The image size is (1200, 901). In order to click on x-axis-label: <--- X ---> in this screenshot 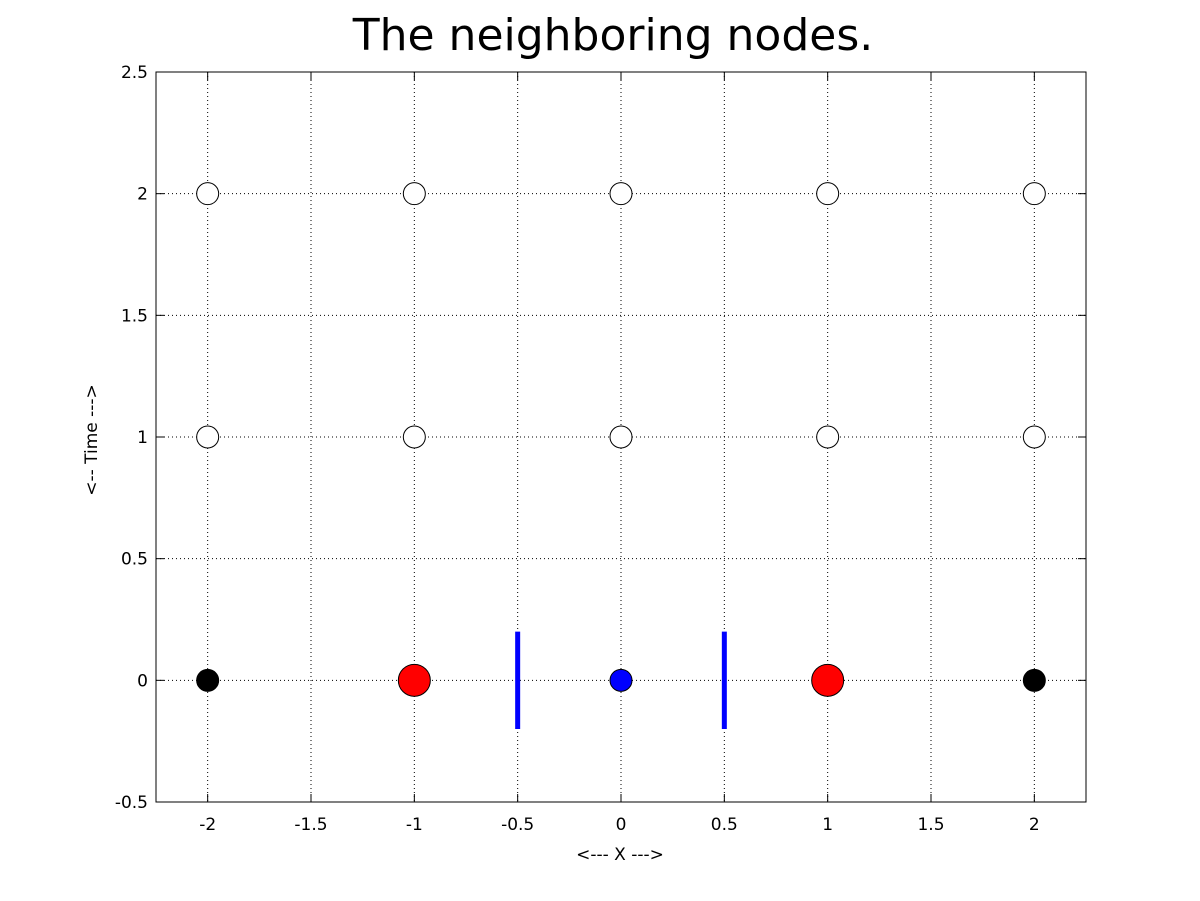, I will do `click(620, 855)`.